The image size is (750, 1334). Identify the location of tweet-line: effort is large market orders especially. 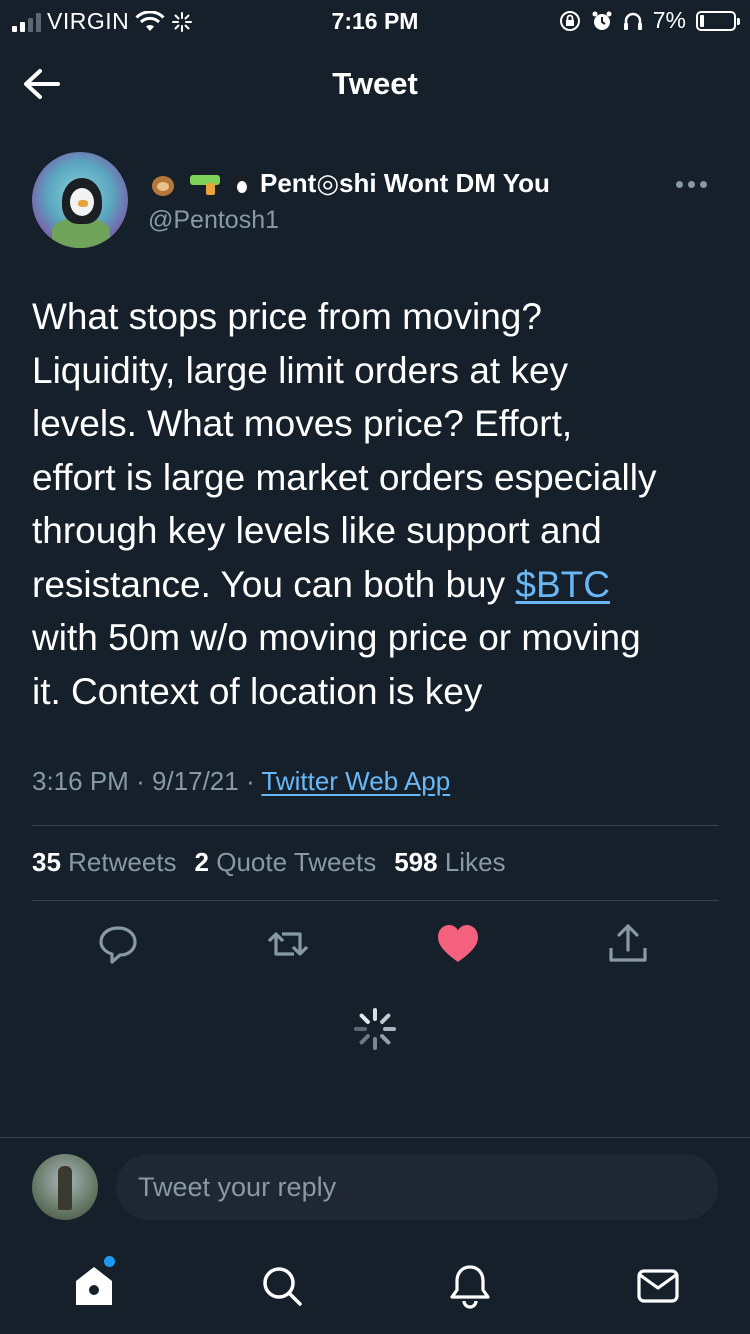
(344, 477).